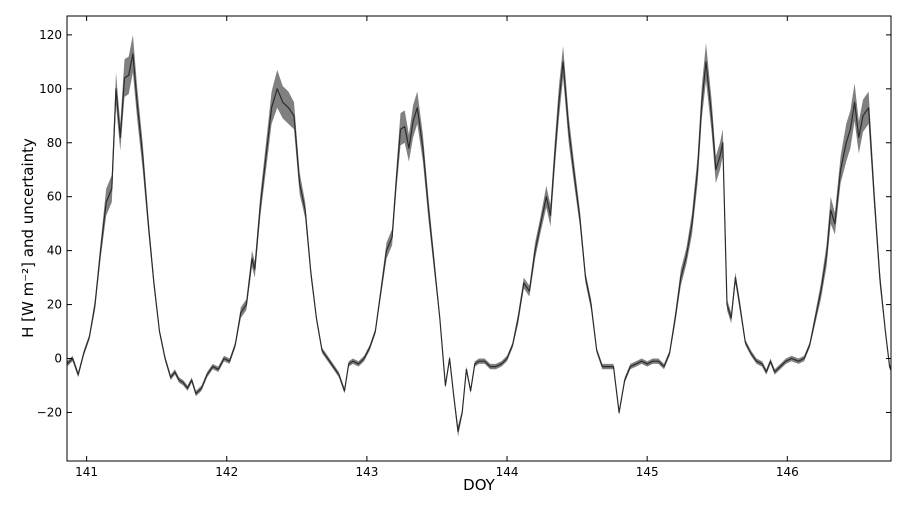 Image resolution: width=919 pixels, height=518 pixels. Describe the element at coordinates (54, 143) in the screenshot. I see `y-tick-label: 80` at that location.